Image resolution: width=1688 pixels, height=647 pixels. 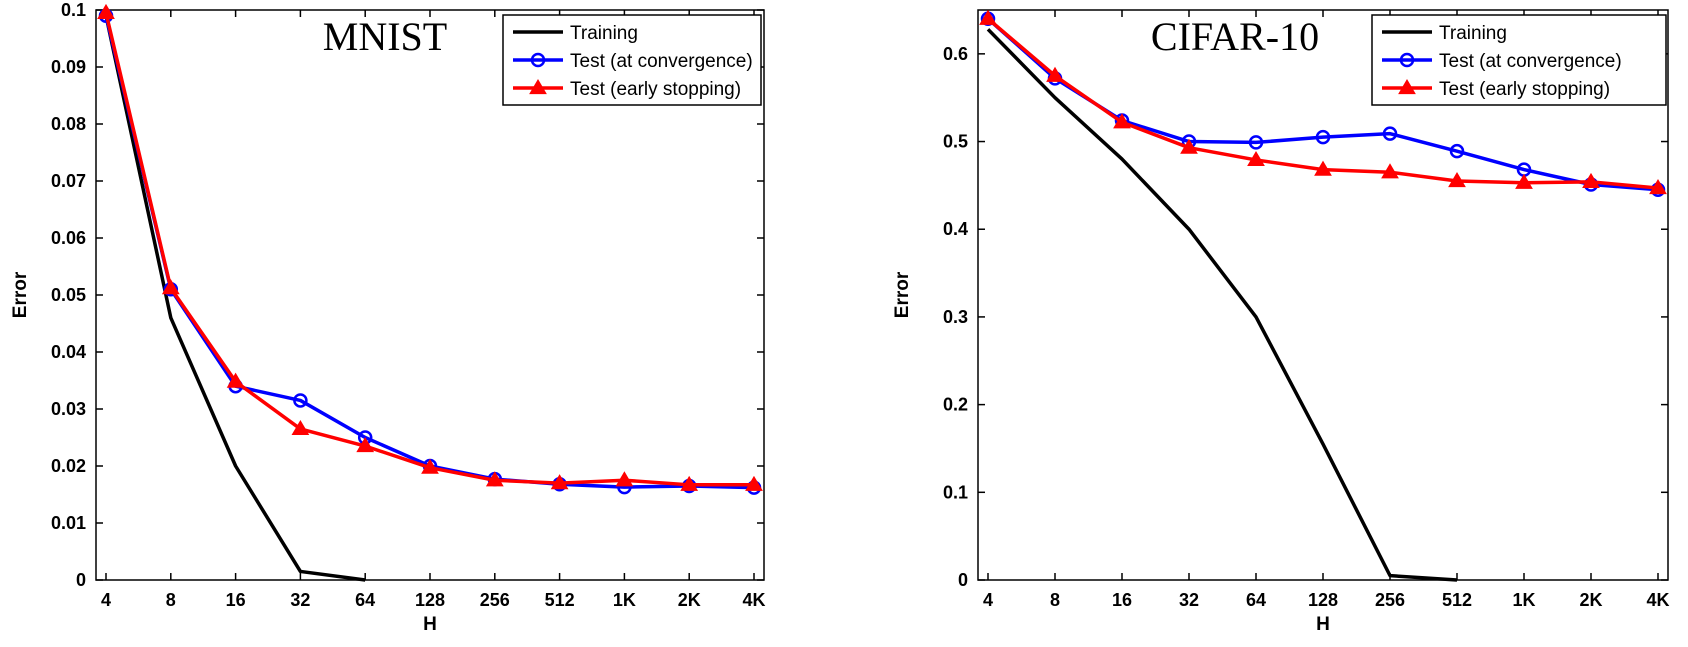 I want to click on y-tick-label: 0.03, so click(x=68, y=409).